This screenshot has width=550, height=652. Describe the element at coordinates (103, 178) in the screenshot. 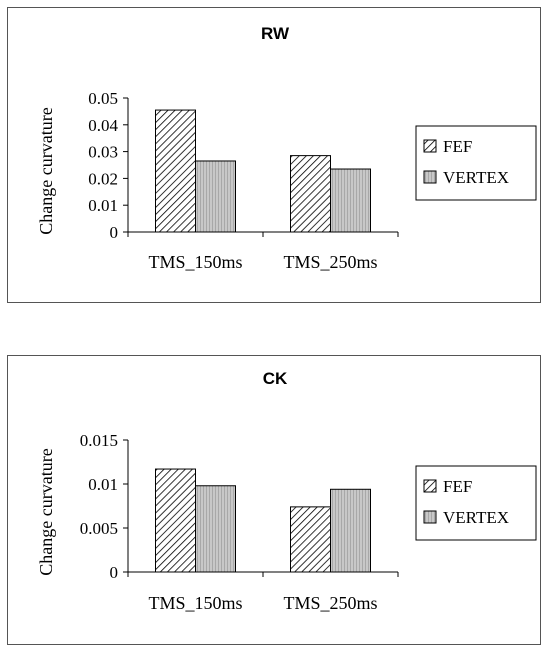

I see `y-tick-label: 0.02` at that location.